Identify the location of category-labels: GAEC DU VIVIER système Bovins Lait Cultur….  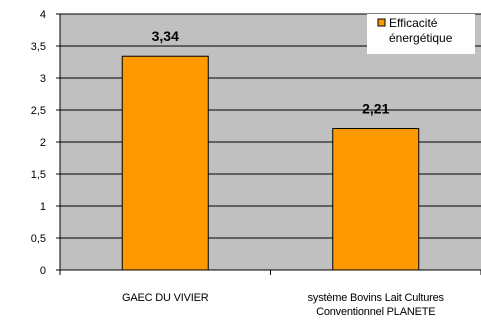
(283, 305).